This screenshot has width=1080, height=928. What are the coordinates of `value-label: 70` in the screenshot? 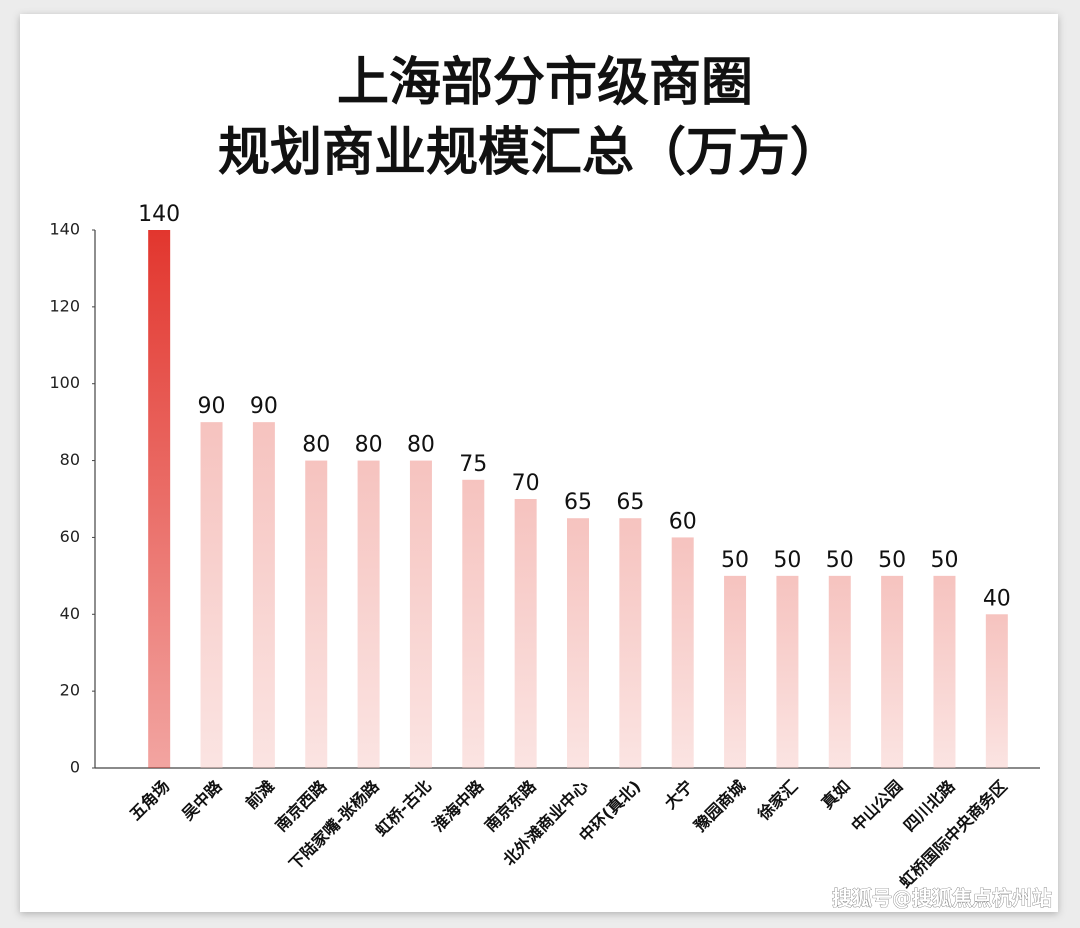 It's located at (526, 483).